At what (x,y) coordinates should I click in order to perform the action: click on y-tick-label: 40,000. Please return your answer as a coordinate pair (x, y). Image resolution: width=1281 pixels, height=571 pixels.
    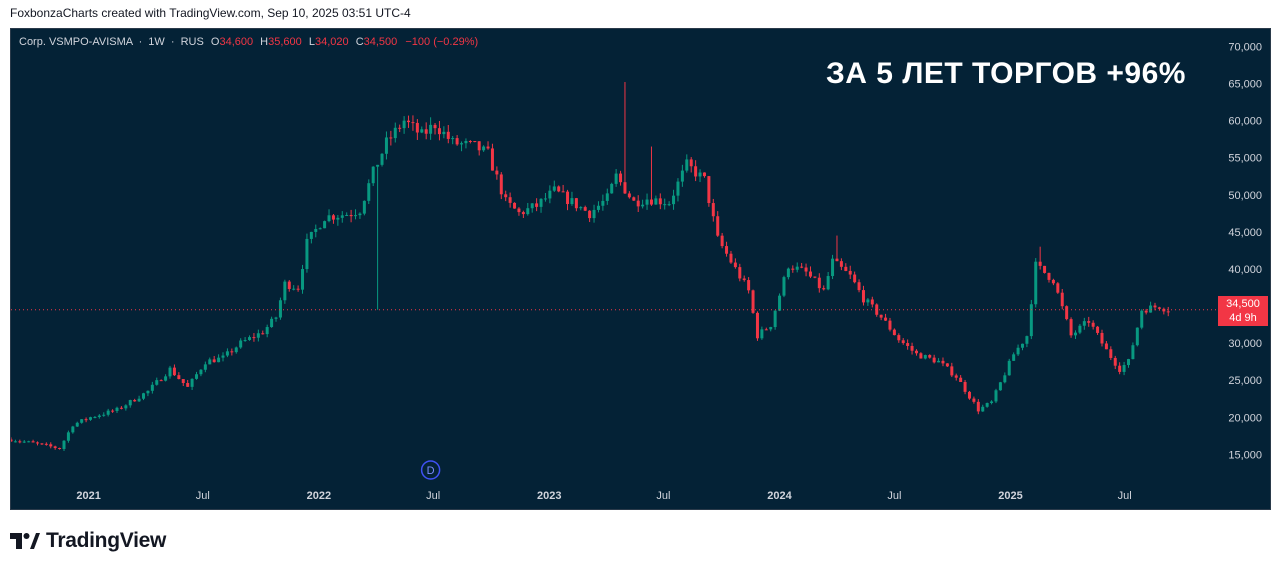
    Looking at the image, I should click on (1245, 270).